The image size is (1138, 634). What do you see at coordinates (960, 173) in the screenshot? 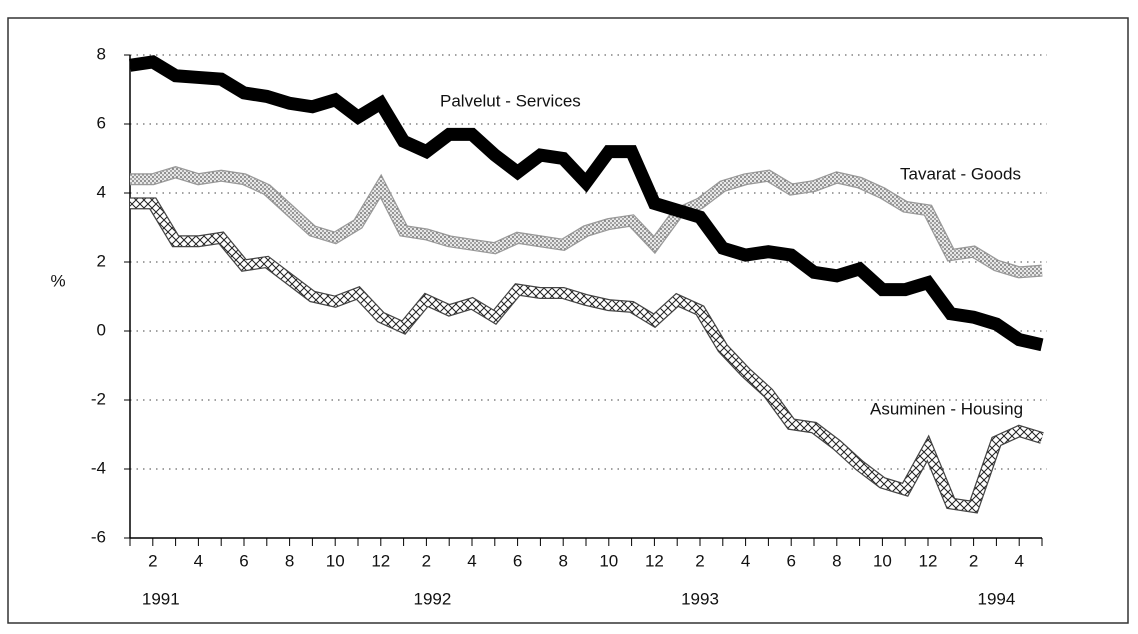
I see `series-label: Tavarat - Goods` at bounding box center [960, 173].